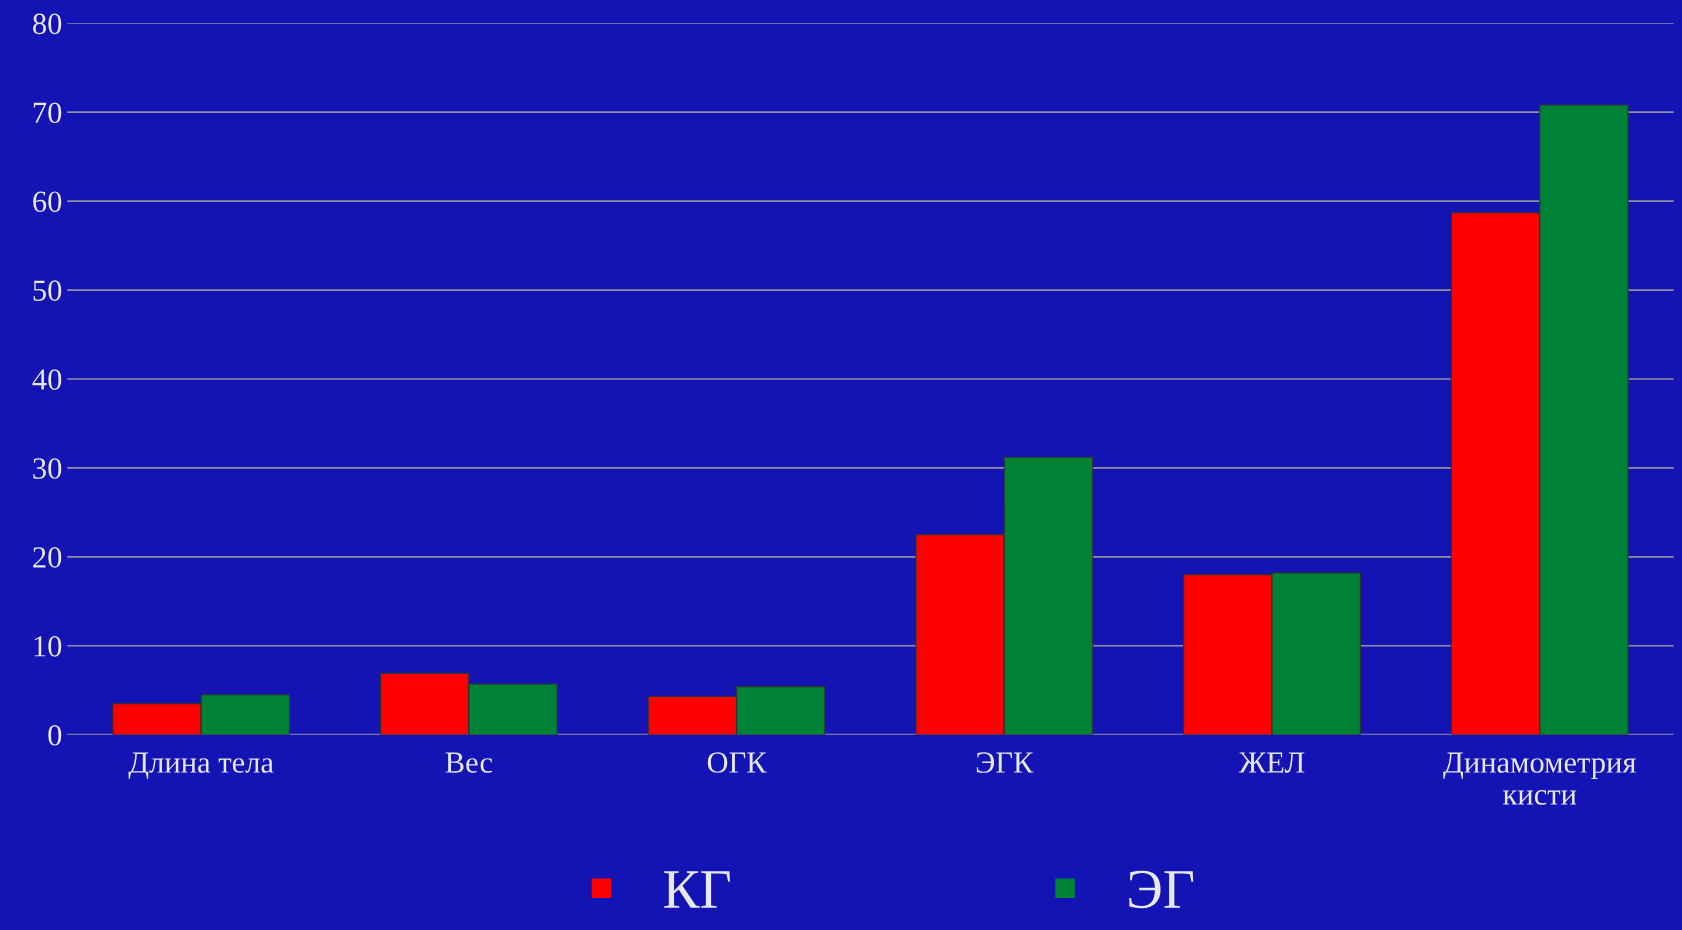 This screenshot has height=930, width=1682. Describe the element at coordinates (1005, 762) in the screenshot. I see `x-tick-label: ЭГК` at that location.